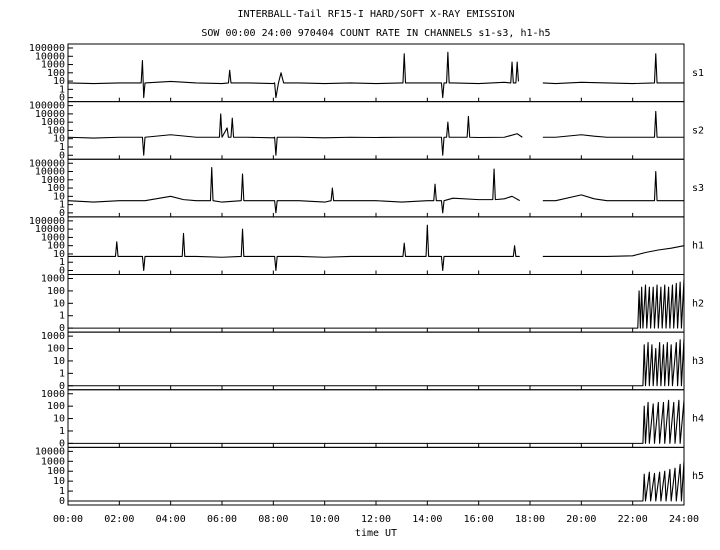  Describe the element at coordinates (698, 303) in the screenshot. I see `panel-label: h2` at that location.